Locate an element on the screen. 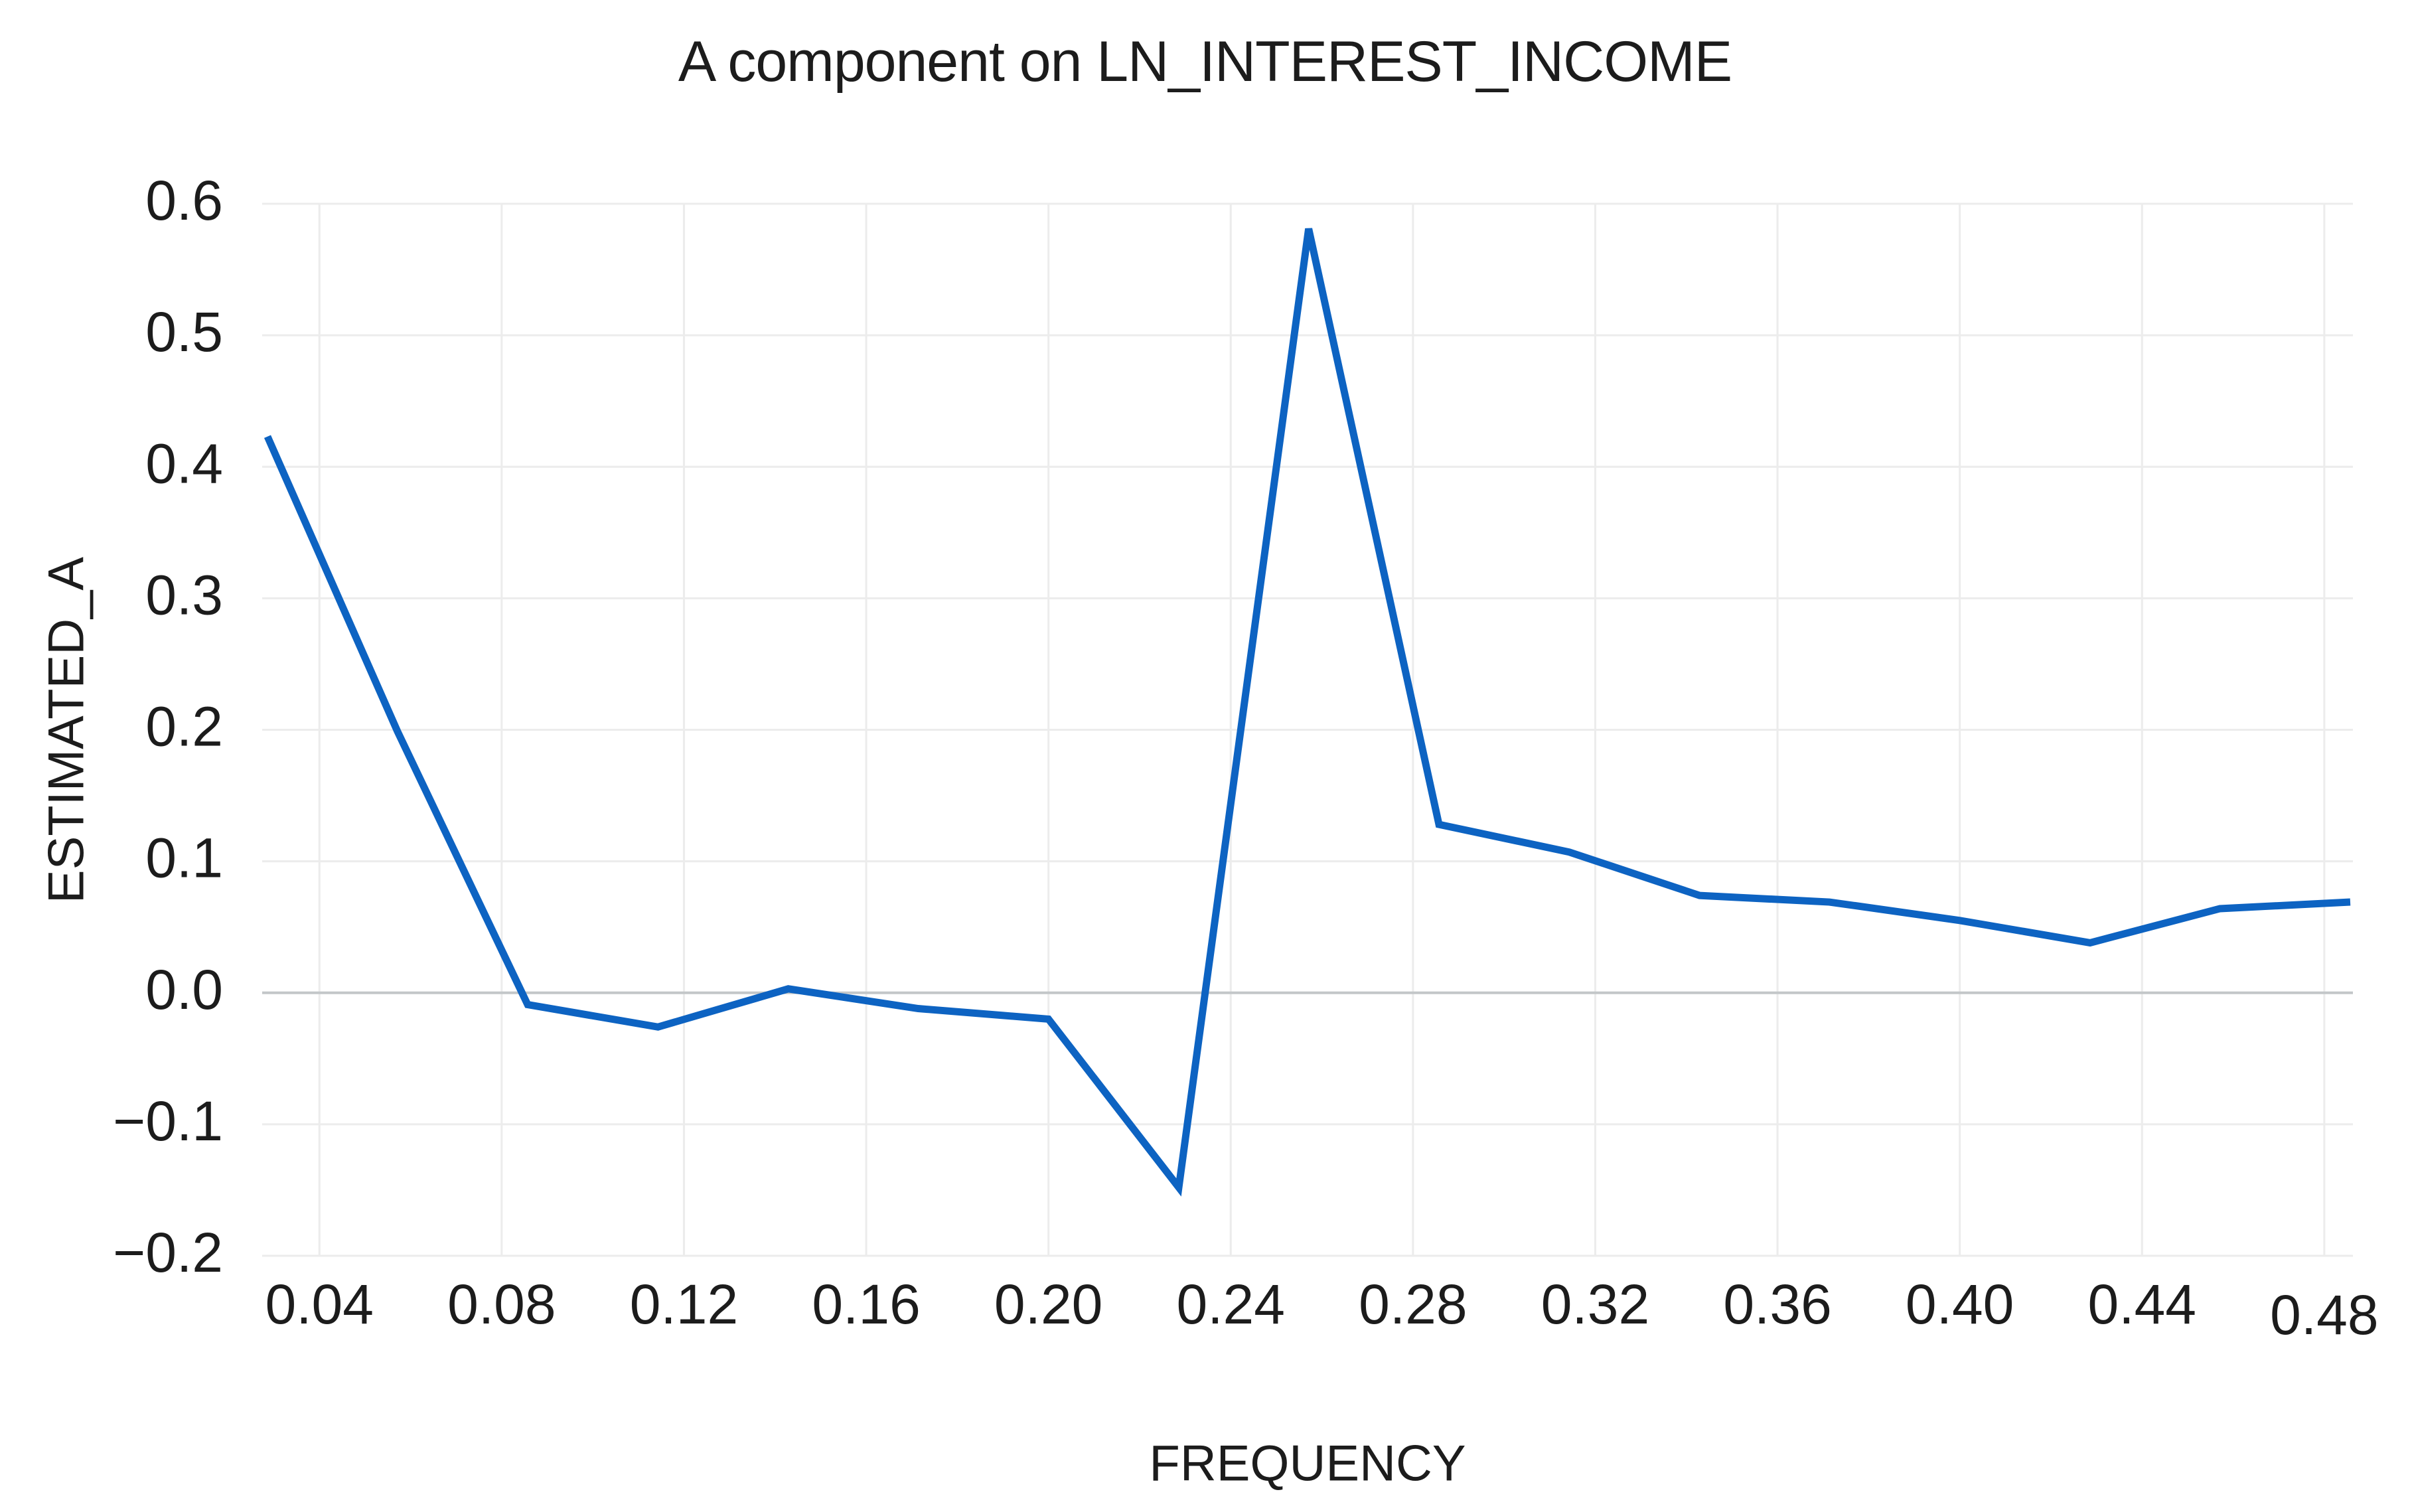 The image size is (2410, 1512). x-axis-title: FREQUENCY is located at coordinates (1307, 1463).